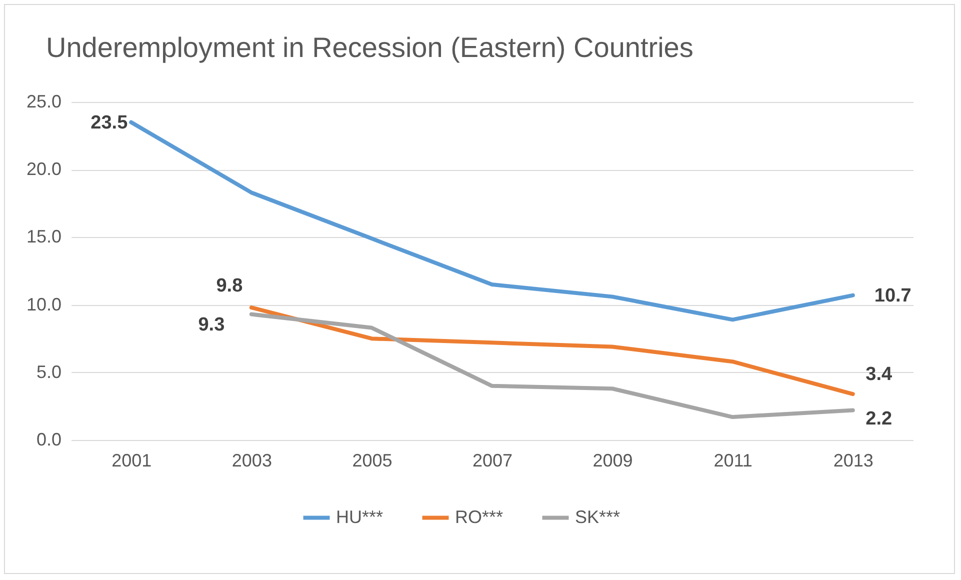  Describe the element at coordinates (879, 419) in the screenshot. I see `data-label: 2.2` at that location.